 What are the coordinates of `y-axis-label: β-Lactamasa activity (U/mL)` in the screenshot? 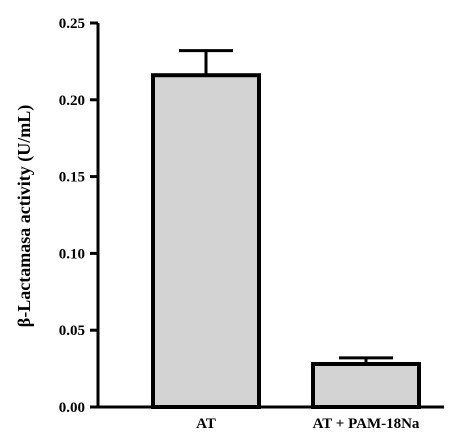 It's located at (24, 216).